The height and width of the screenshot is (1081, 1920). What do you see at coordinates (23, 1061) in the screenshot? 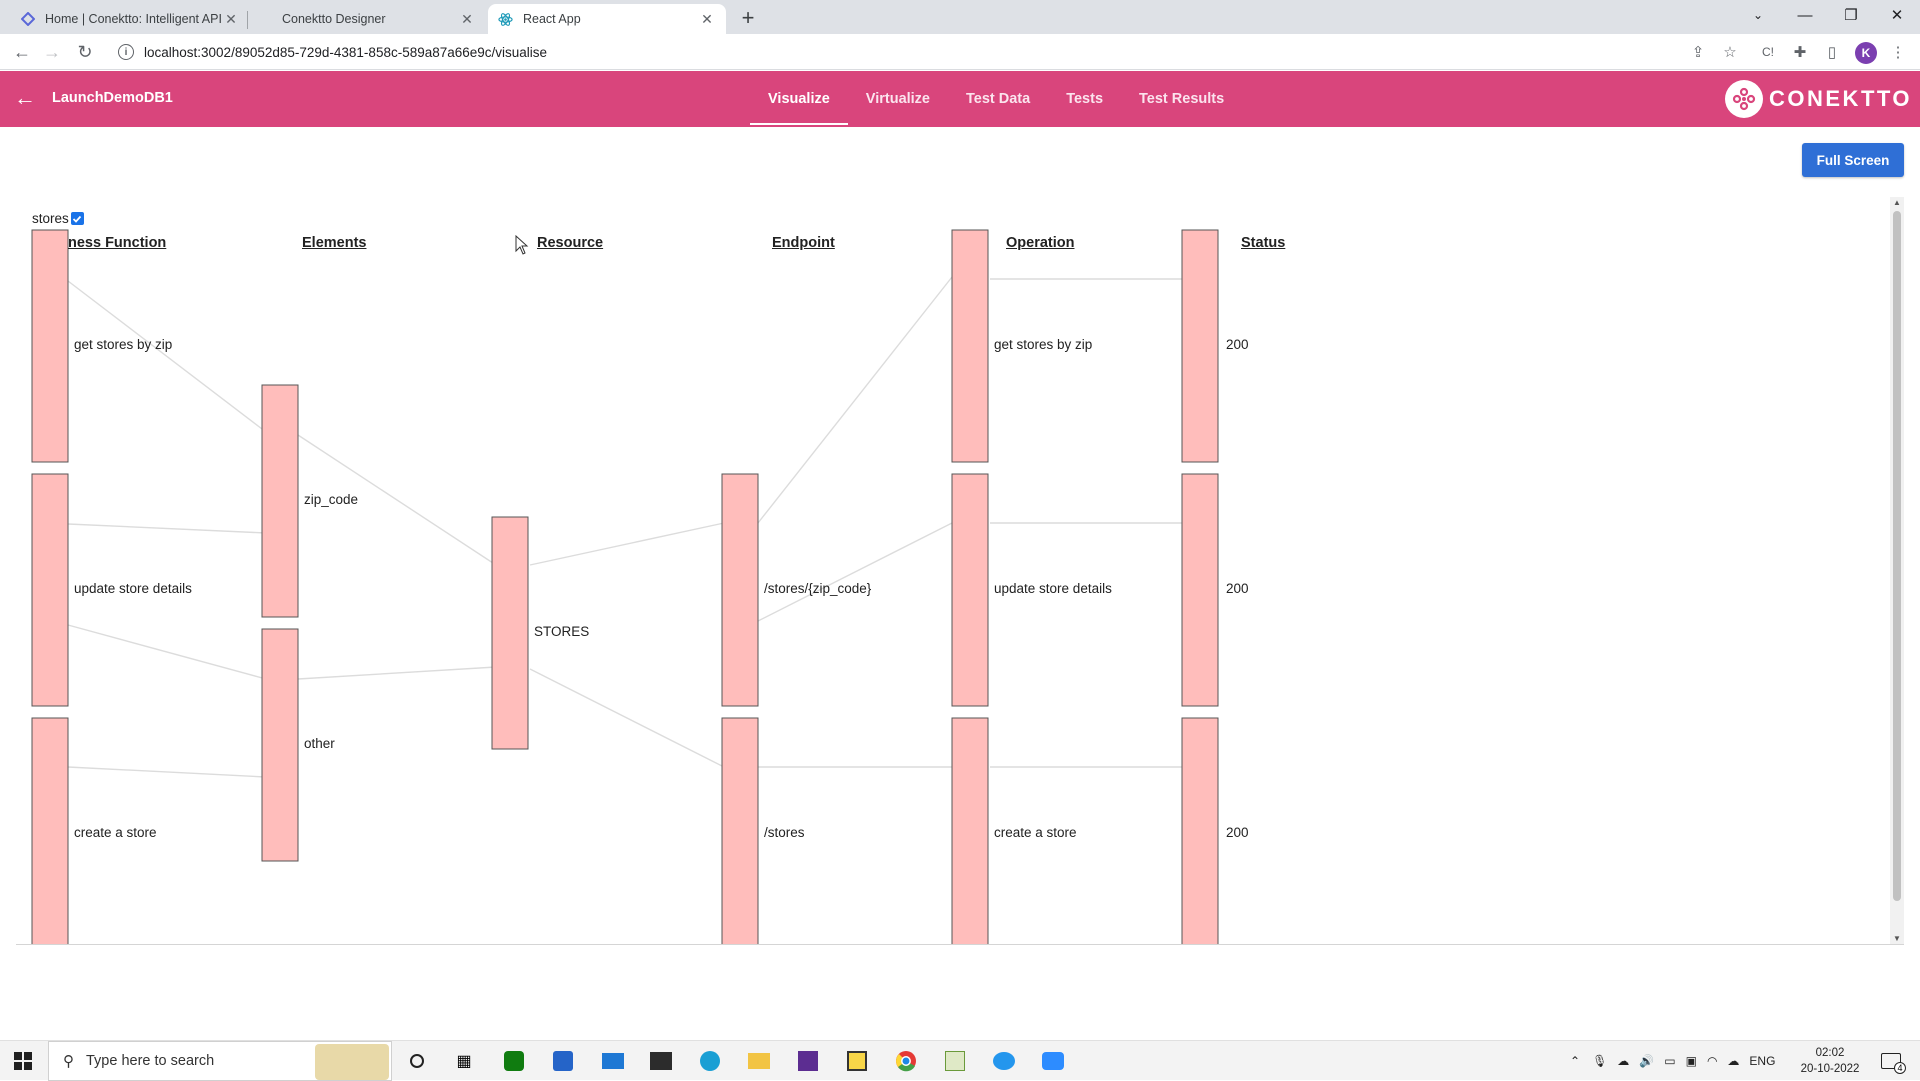
I see `windows-start-icon` at bounding box center [23, 1061].